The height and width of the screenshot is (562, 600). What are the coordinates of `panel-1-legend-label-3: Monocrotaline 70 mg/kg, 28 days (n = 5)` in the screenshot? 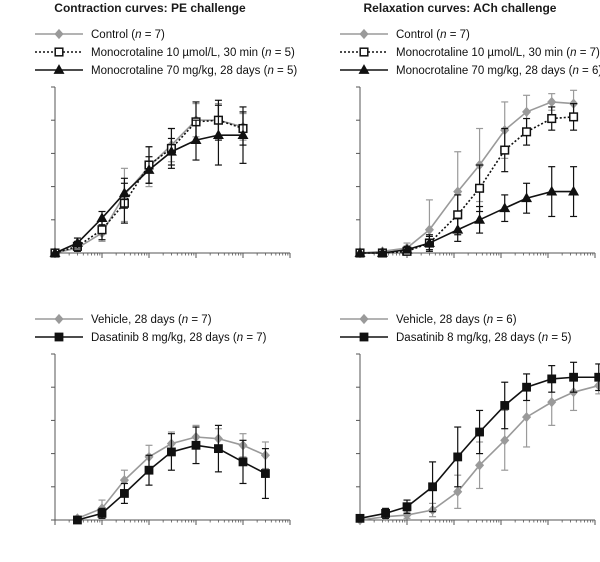 It's located at (194, 71).